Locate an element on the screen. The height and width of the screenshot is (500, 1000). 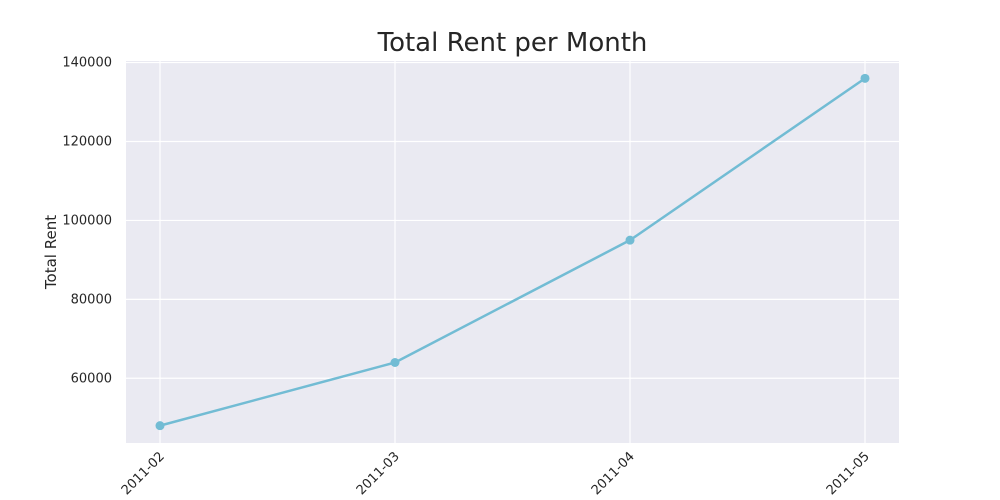
x-tick-label: 2011-04 is located at coordinates (613, 473).